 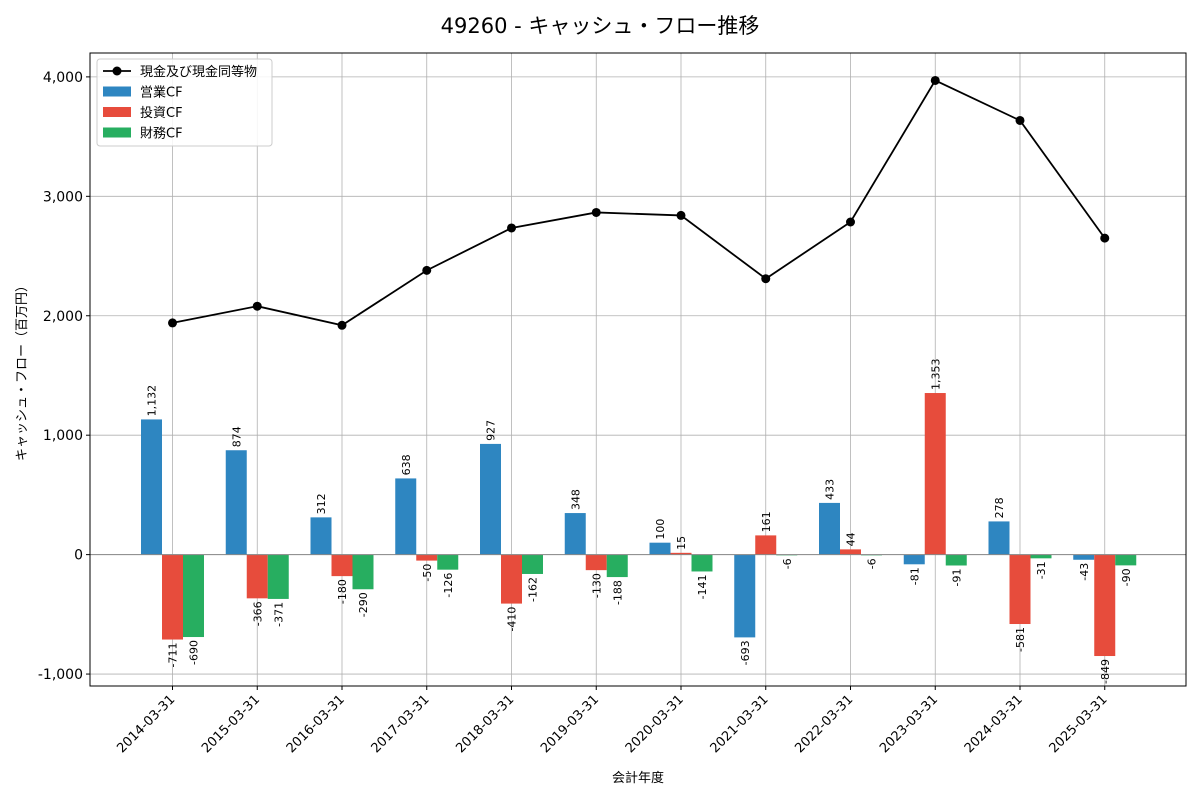 I want to click on bar-value-label: -290, so click(x=363, y=604).